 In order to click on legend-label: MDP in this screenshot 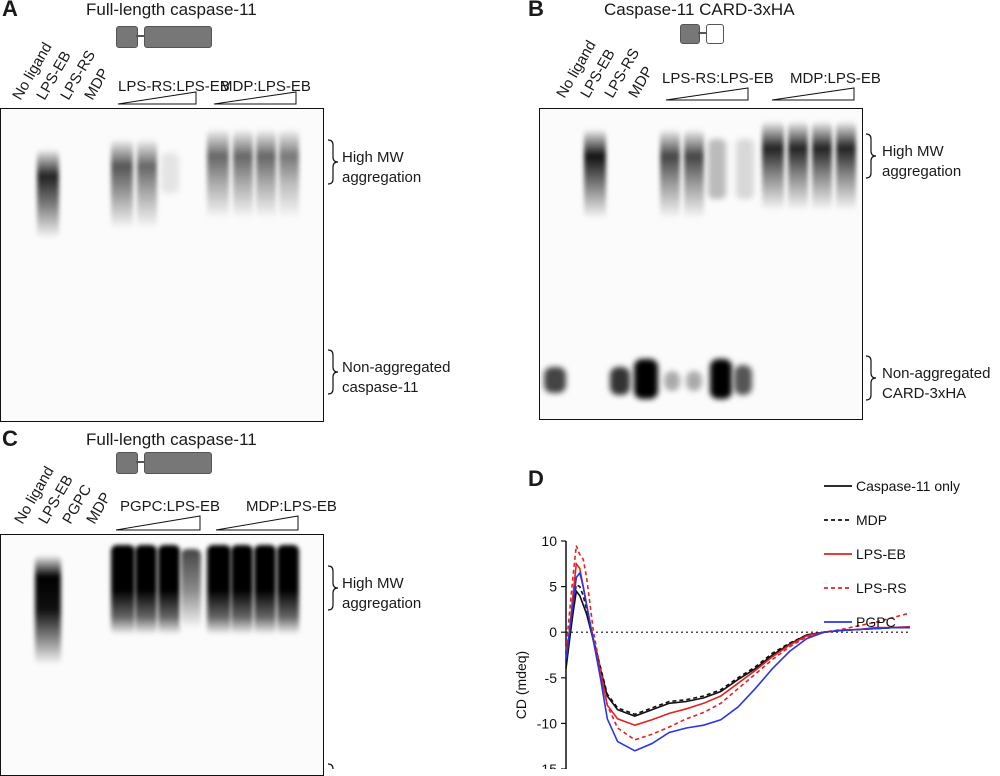, I will do `click(871, 520)`.